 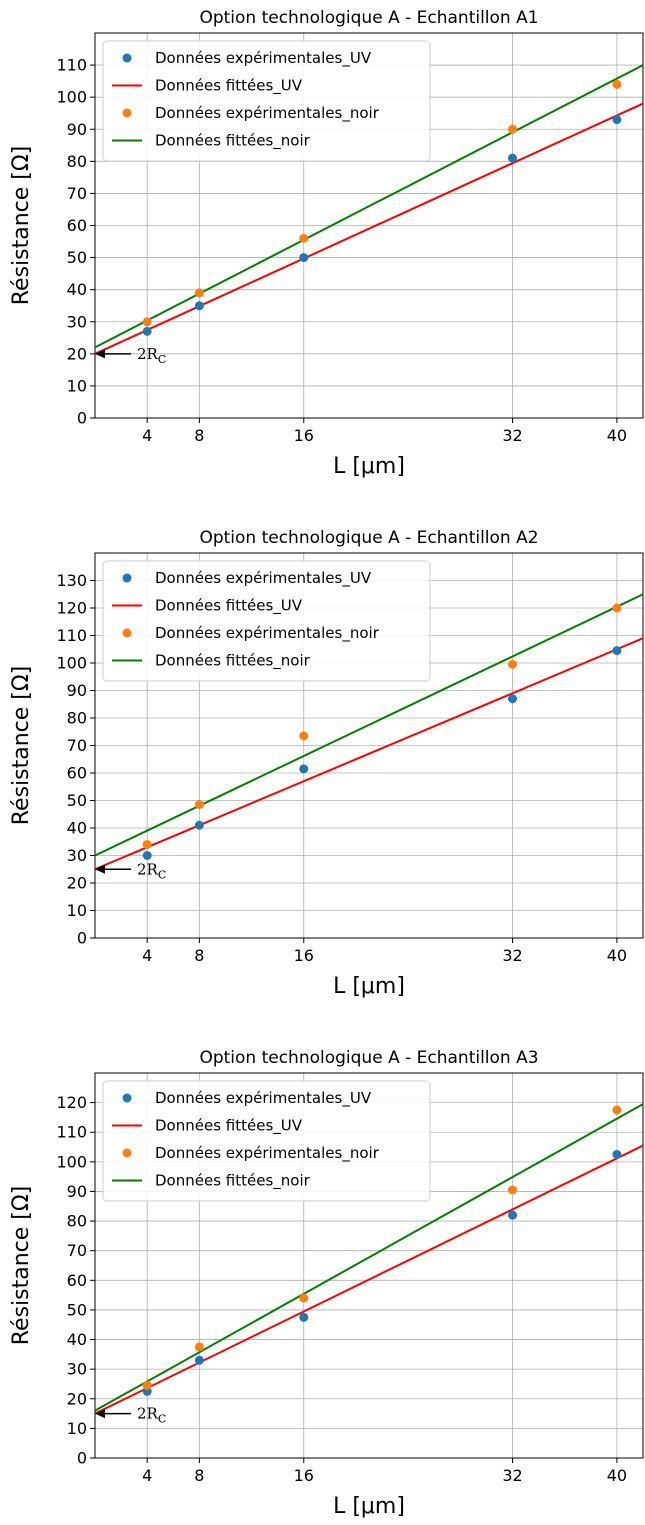 What do you see at coordinates (368, 1058) in the screenshot?
I see `chart-title: Option technologique A - Echantillon A3` at bounding box center [368, 1058].